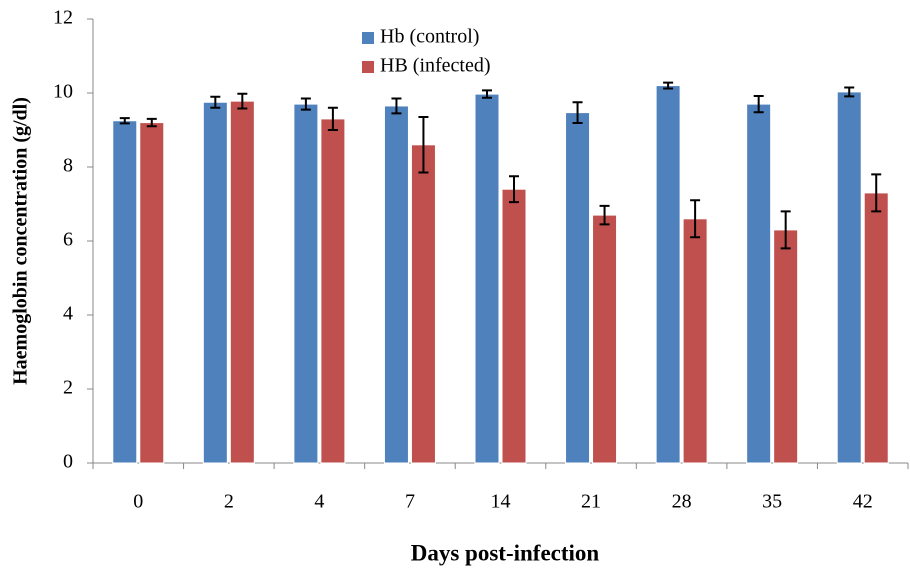  Describe the element at coordinates (68, 462) in the screenshot. I see `y-tick-label: 0` at that location.